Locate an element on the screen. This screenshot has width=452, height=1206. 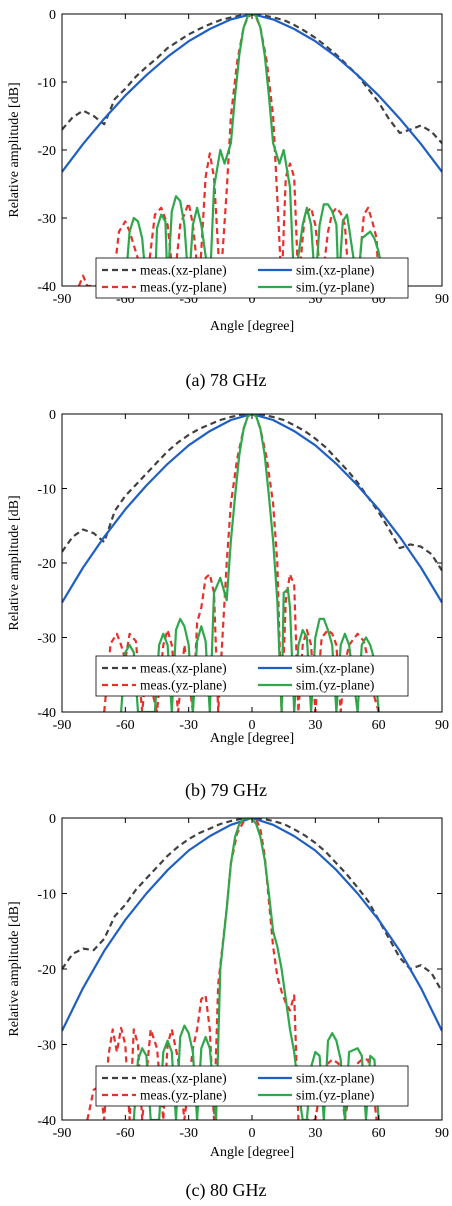
caption-78ghz: (a) 78 GHz is located at coordinates (226, 380).